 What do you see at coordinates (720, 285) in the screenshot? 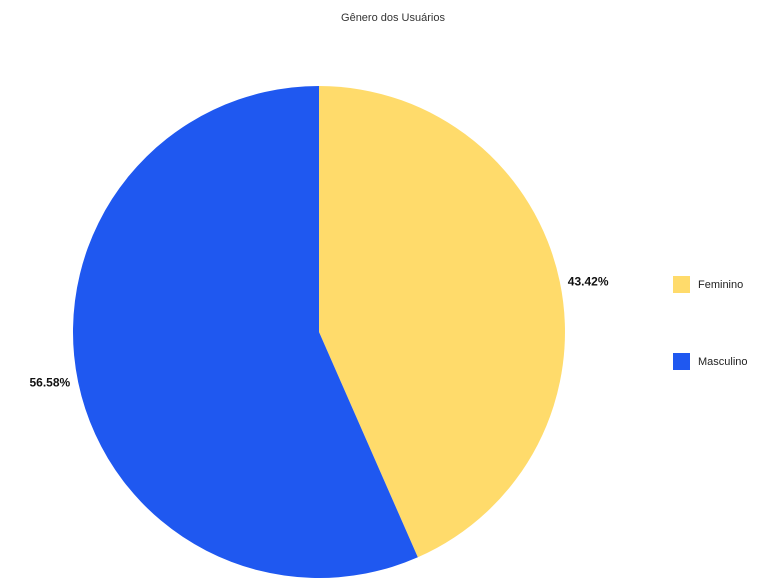
I see `legend-label-feminino: Feminino` at bounding box center [720, 285].